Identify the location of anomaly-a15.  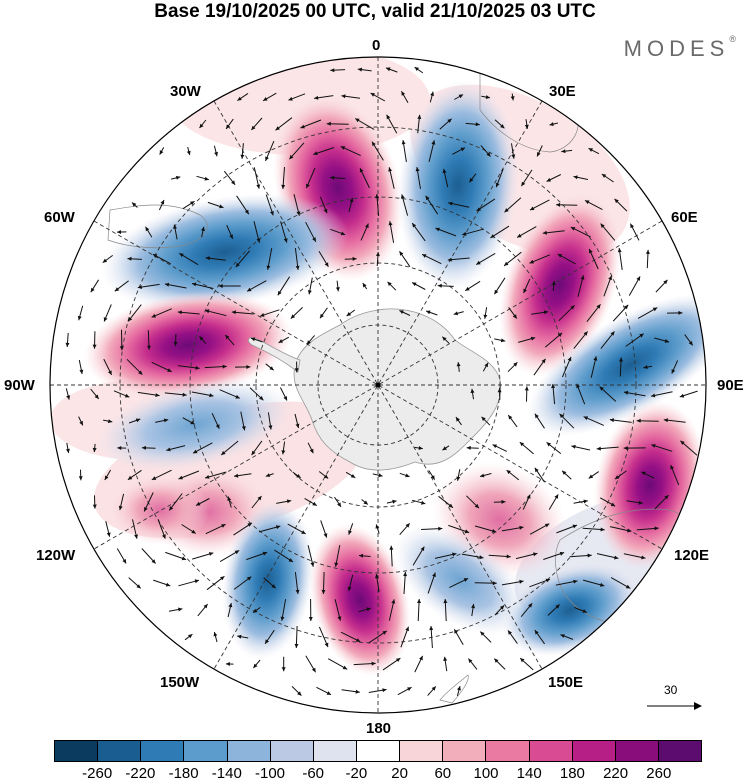
(160, 510).